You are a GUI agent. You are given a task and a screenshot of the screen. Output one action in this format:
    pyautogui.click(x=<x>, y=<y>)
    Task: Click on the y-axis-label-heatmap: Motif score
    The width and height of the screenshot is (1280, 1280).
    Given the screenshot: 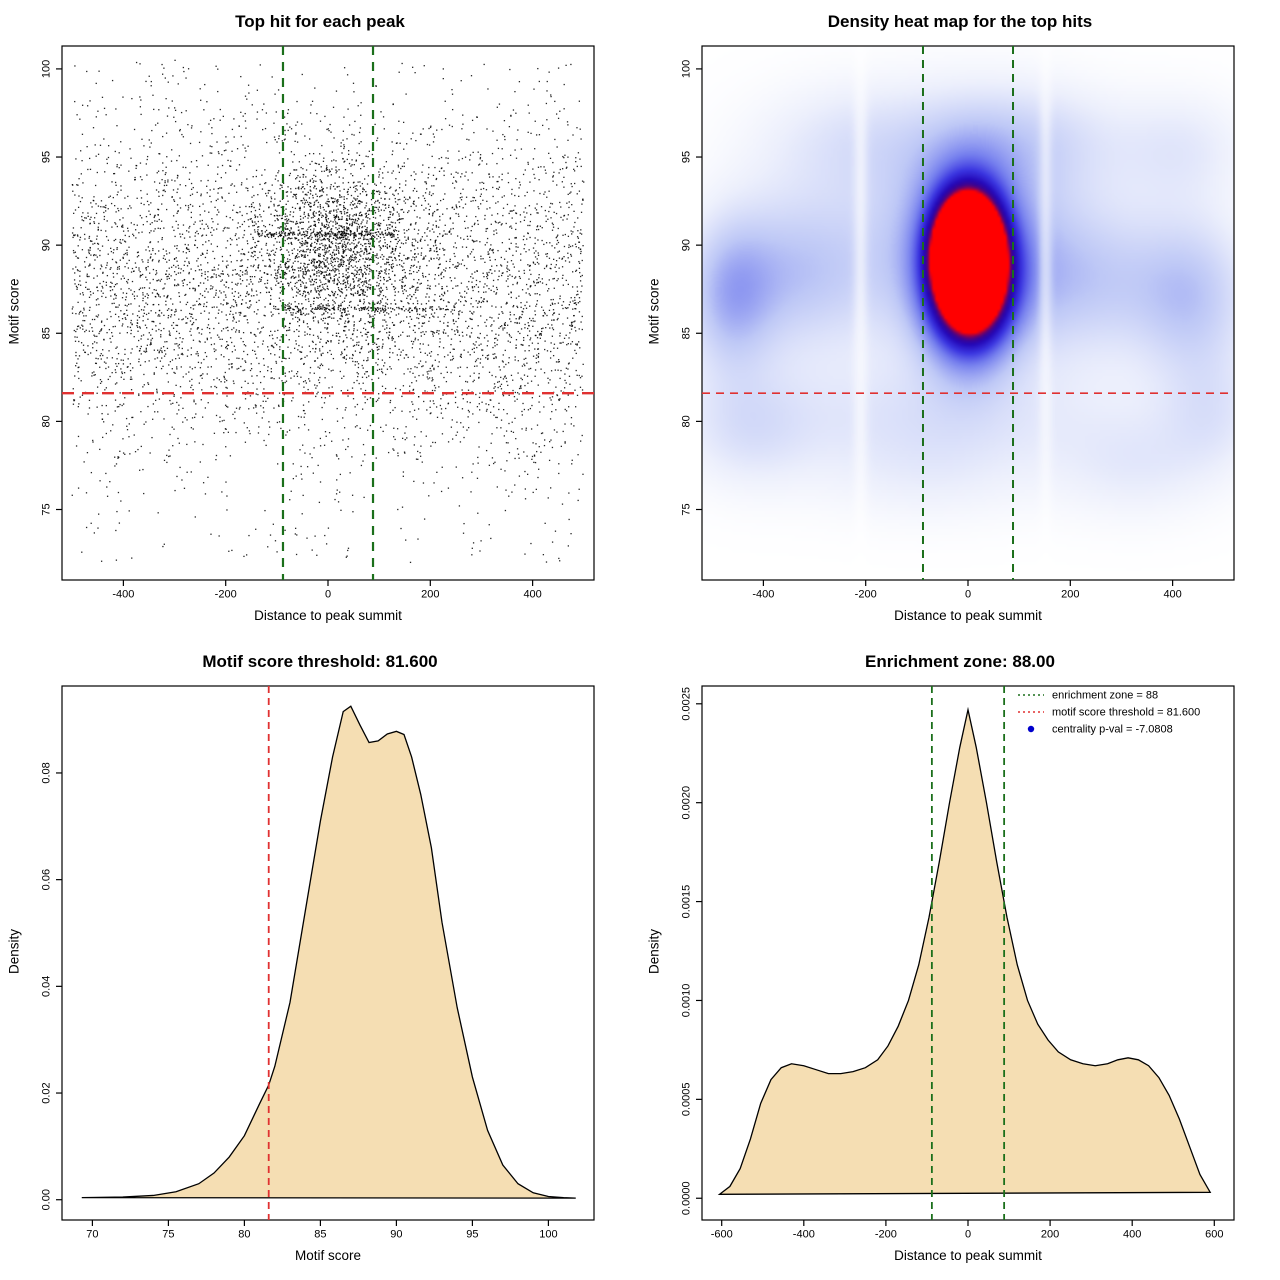 What is the action you would take?
    pyautogui.click(x=654, y=311)
    